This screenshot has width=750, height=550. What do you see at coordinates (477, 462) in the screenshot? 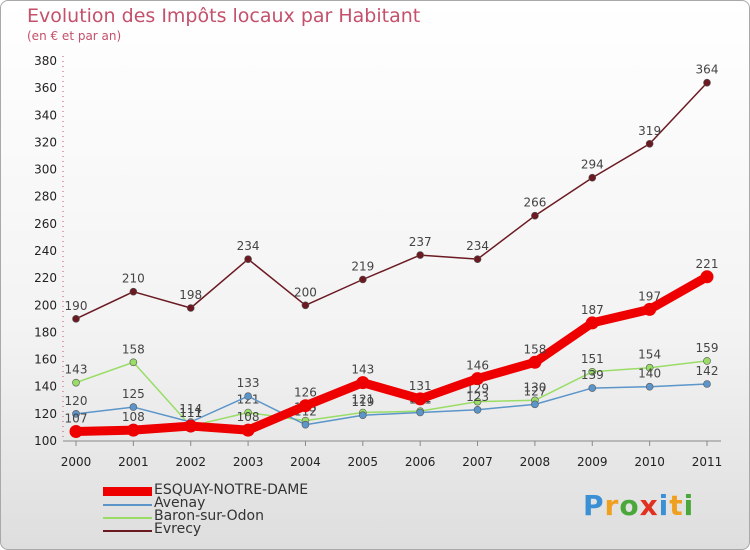
I see `x-tick-label: 2007` at bounding box center [477, 462].